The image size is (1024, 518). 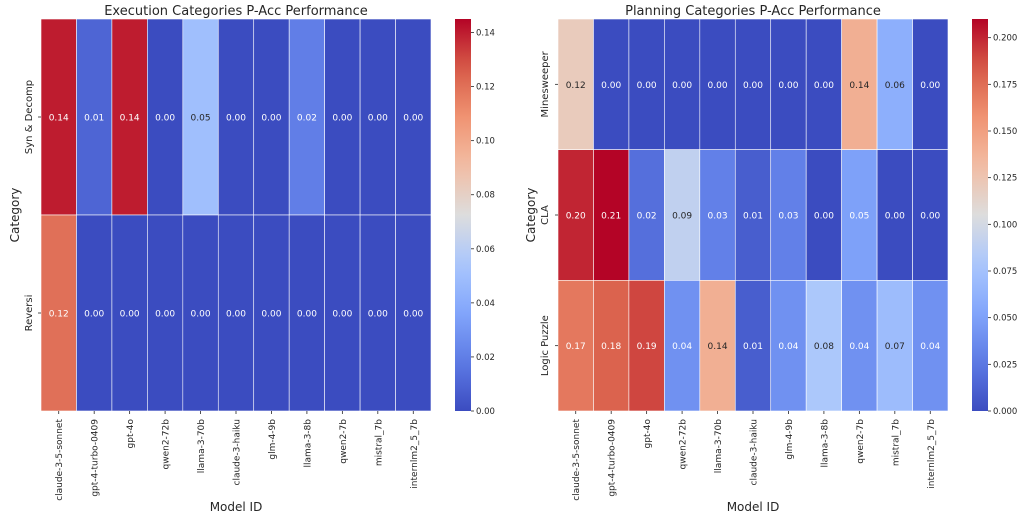 I want to click on chart-title: Planning Categories P-Acc Performance, so click(x=753, y=11).